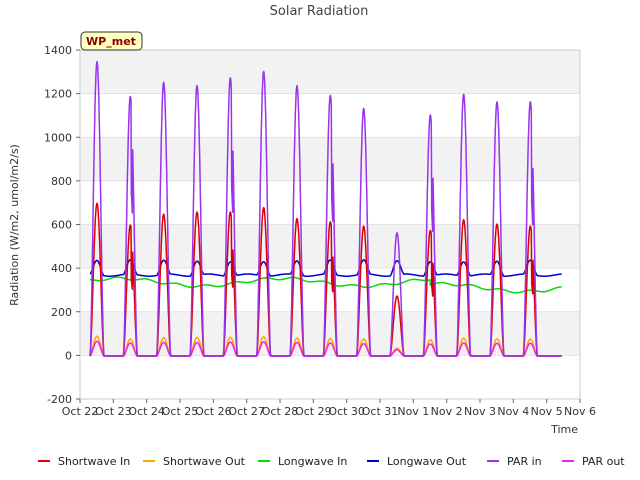 The height and width of the screenshot is (480, 640). I want to click on station-badge-box, so click(111, 41).